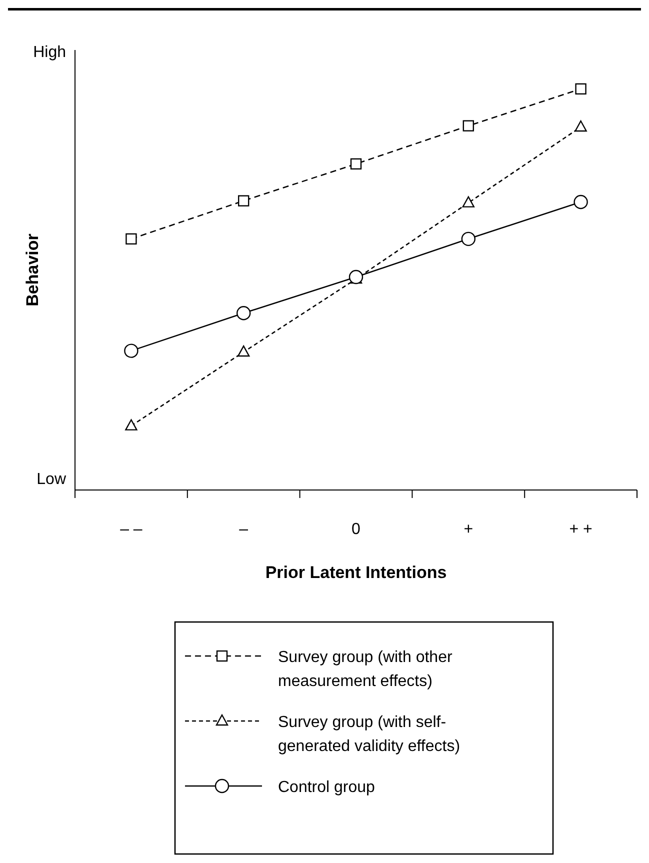 Image resolution: width=649 pixels, height=863 pixels. Describe the element at coordinates (32, 269) in the screenshot. I see `y-axis-title: Behavior` at that location.